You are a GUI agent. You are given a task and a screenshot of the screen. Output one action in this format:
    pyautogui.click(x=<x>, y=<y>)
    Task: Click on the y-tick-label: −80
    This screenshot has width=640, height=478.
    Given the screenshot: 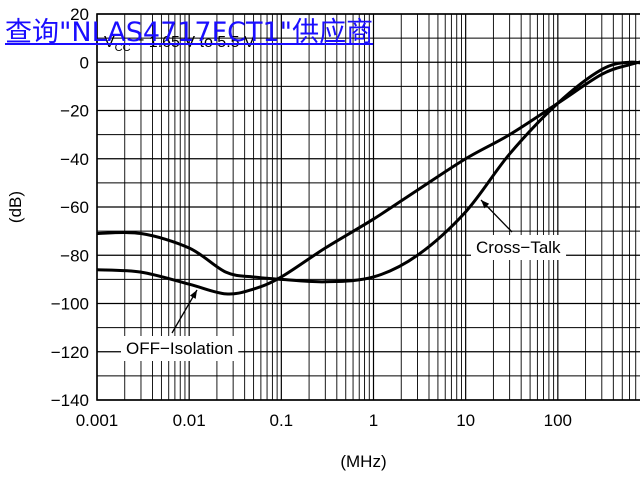 What is the action you would take?
    pyautogui.click(x=74, y=255)
    